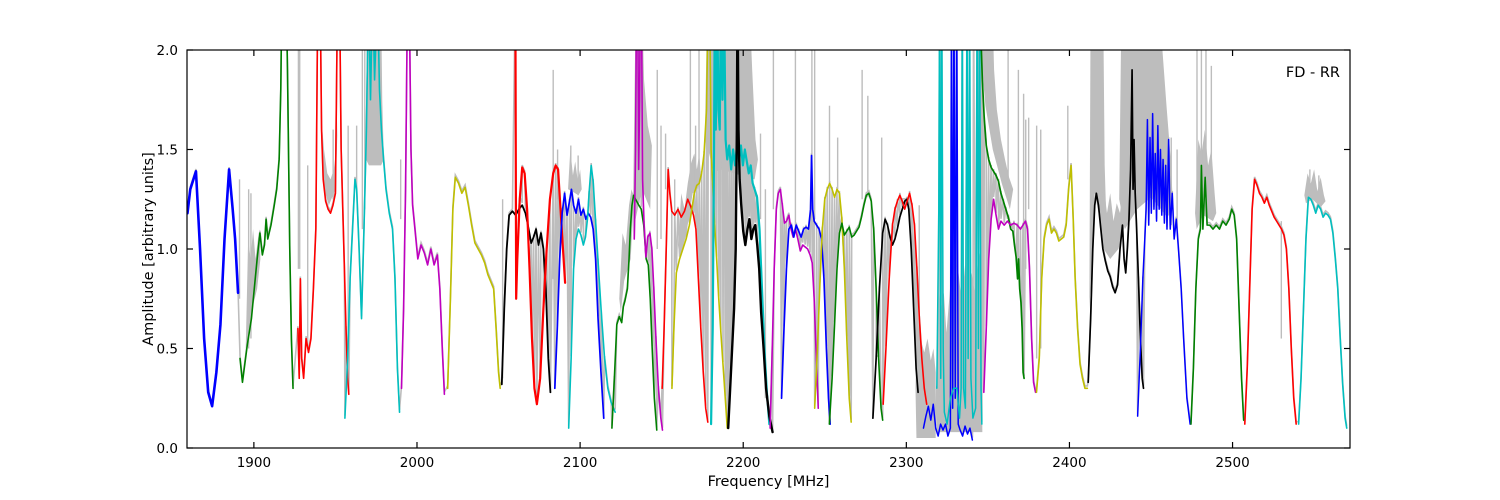 The height and width of the screenshot is (500, 1500). Describe the element at coordinates (540, 228) in the screenshot. I see `band-curve-7-r` at that location.